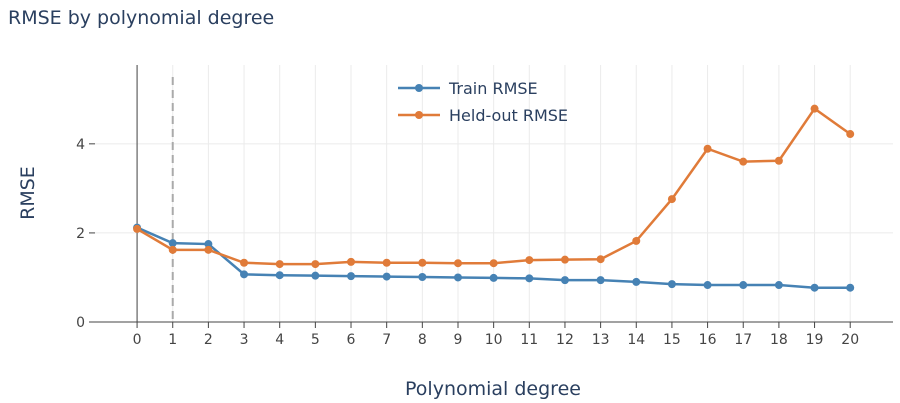  What do you see at coordinates (315, 340) in the screenshot?
I see `x-tick-label: 5` at bounding box center [315, 340].